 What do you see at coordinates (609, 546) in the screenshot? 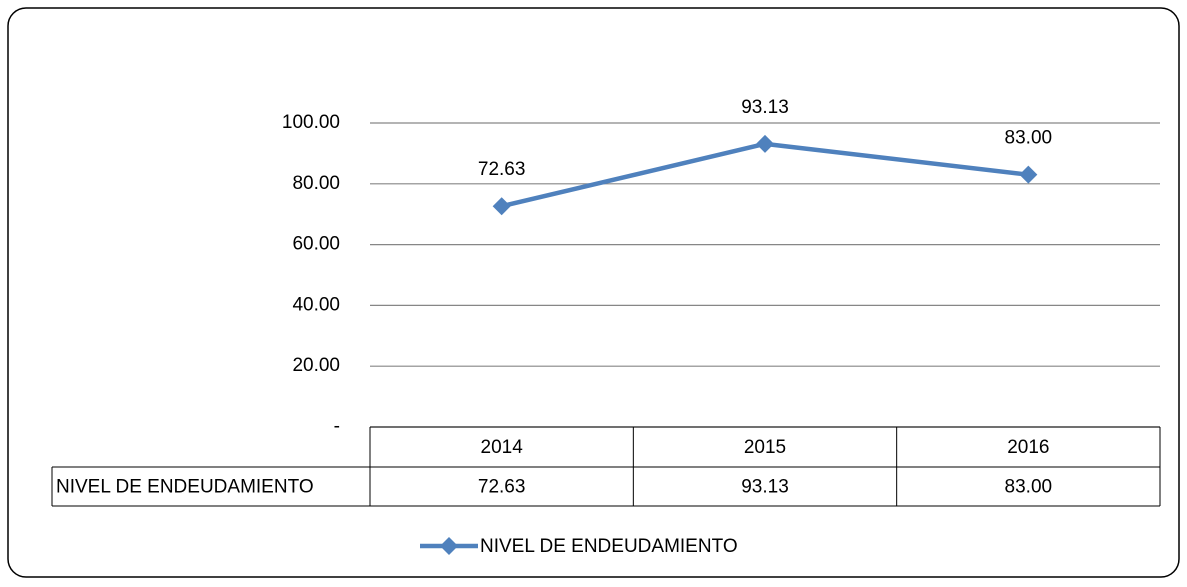
I see `legend-label: NIVEL DE ENDEUDAMIENTO` at bounding box center [609, 546].